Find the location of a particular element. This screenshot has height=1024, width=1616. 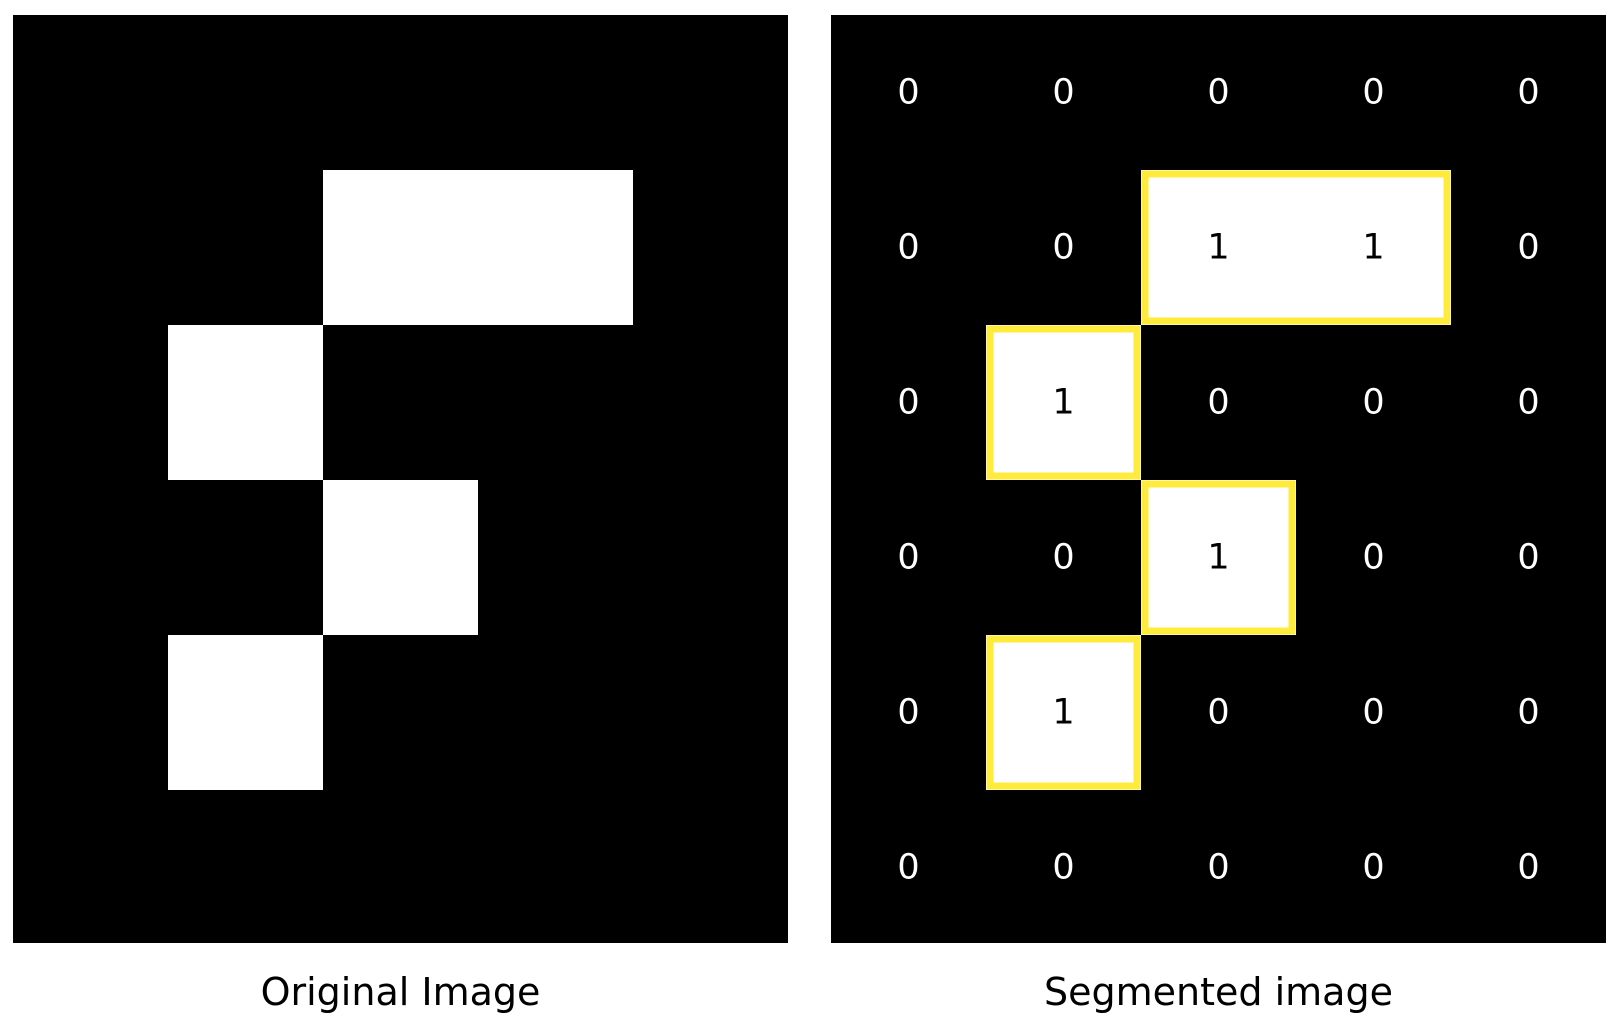

segmented-cell-r2-c1: 1 is located at coordinates (1063, 402).